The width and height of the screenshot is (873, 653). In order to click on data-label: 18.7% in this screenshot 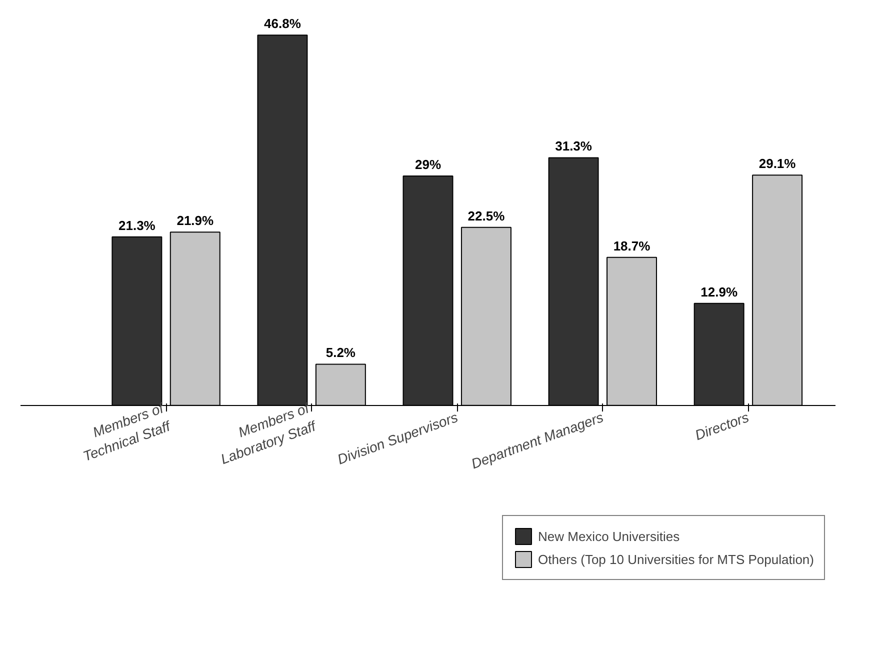, I will do `click(632, 246)`.